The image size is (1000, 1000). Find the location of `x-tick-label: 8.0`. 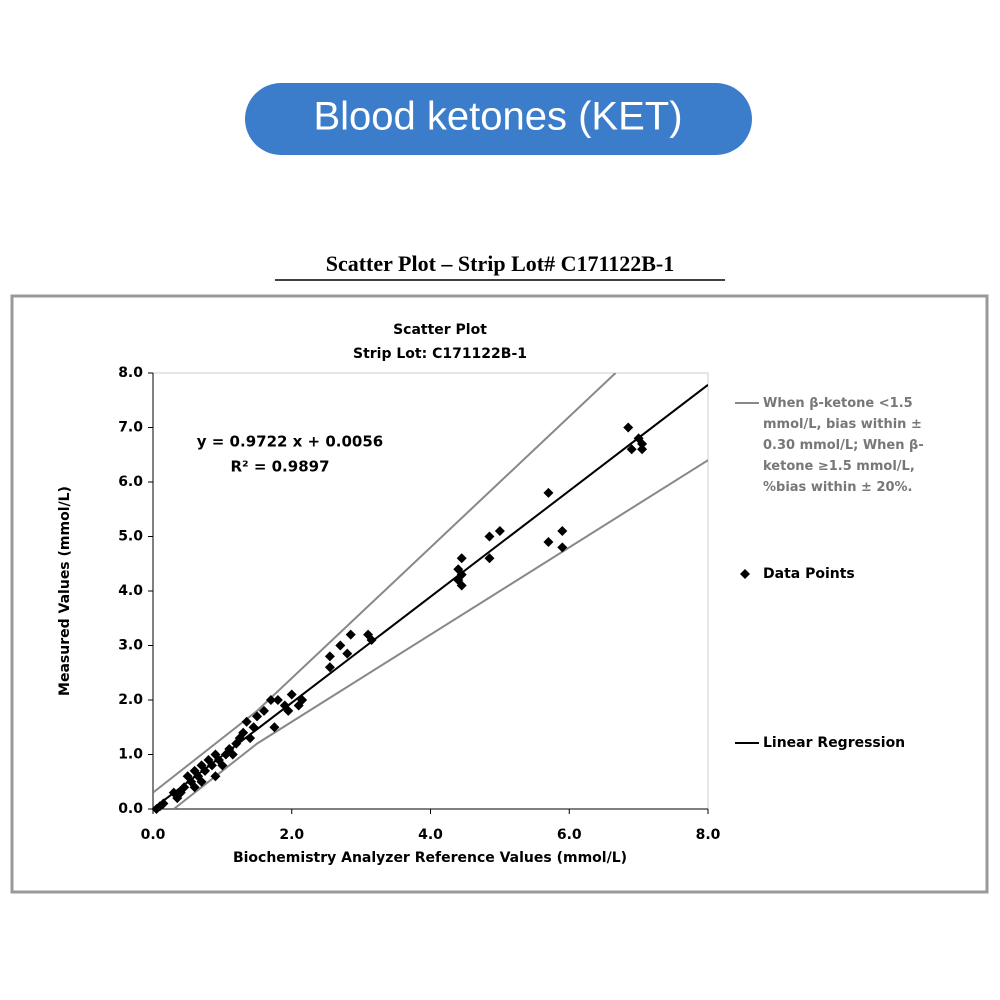

x-tick-label: 8.0 is located at coordinates (708, 835).